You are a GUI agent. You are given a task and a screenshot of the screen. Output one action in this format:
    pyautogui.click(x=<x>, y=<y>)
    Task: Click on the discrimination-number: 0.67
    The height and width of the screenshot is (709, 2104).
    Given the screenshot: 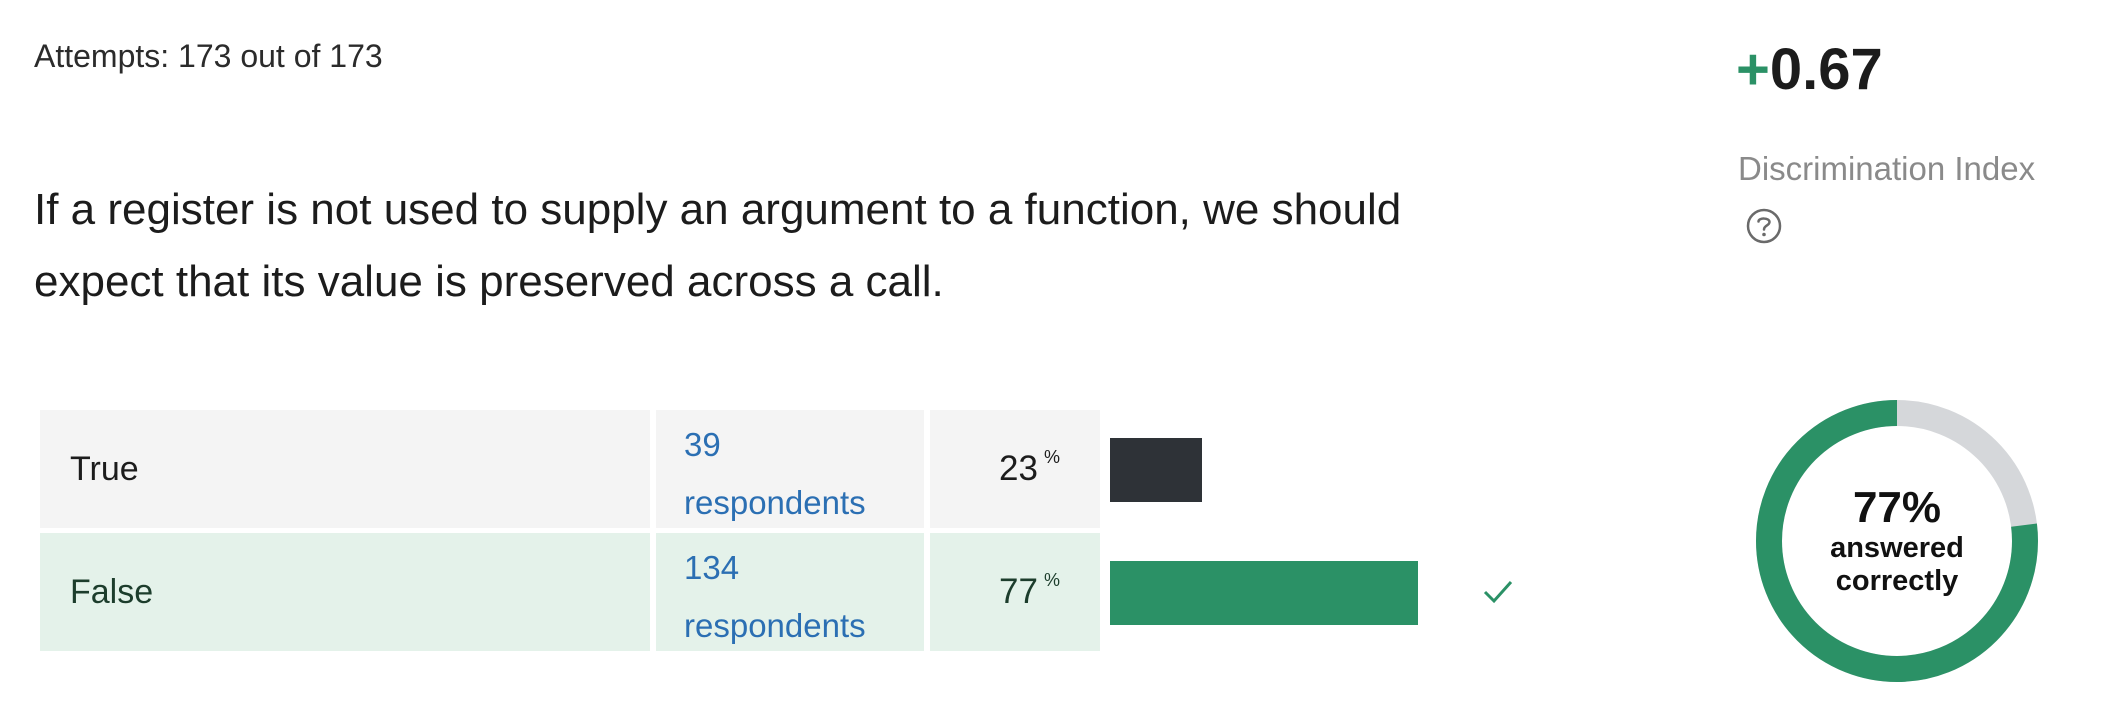 What is the action you would take?
    pyautogui.click(x=1826, y=69)
    